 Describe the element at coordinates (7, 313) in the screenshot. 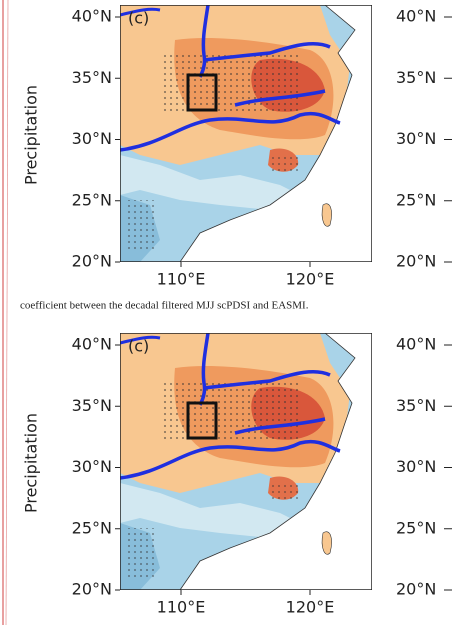

I see `margin-line` at that location.